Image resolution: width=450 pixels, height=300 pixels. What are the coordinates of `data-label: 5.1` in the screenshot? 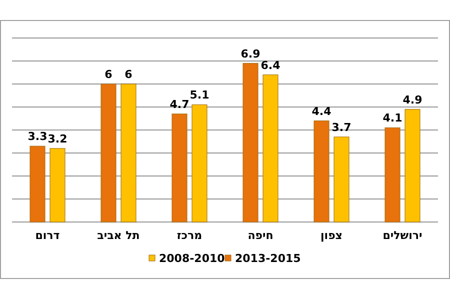 It's located at (200, 95).